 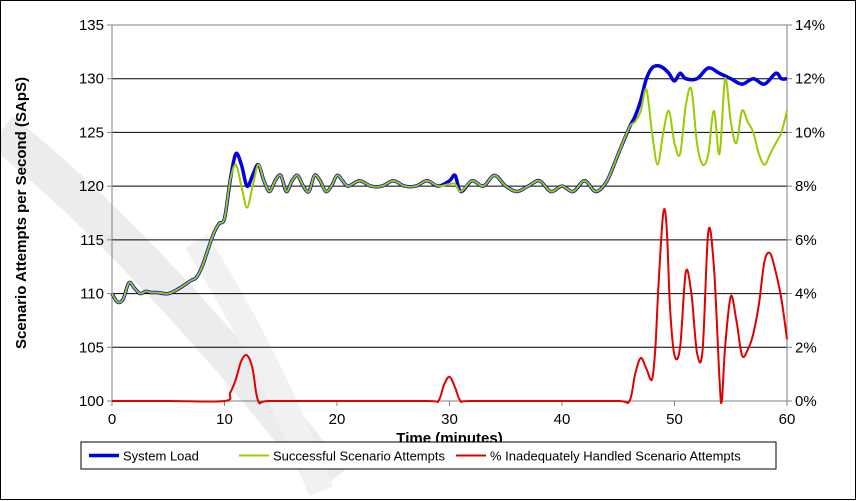 I want to click on x-tick-label: 10, so click(x=224, y=419).